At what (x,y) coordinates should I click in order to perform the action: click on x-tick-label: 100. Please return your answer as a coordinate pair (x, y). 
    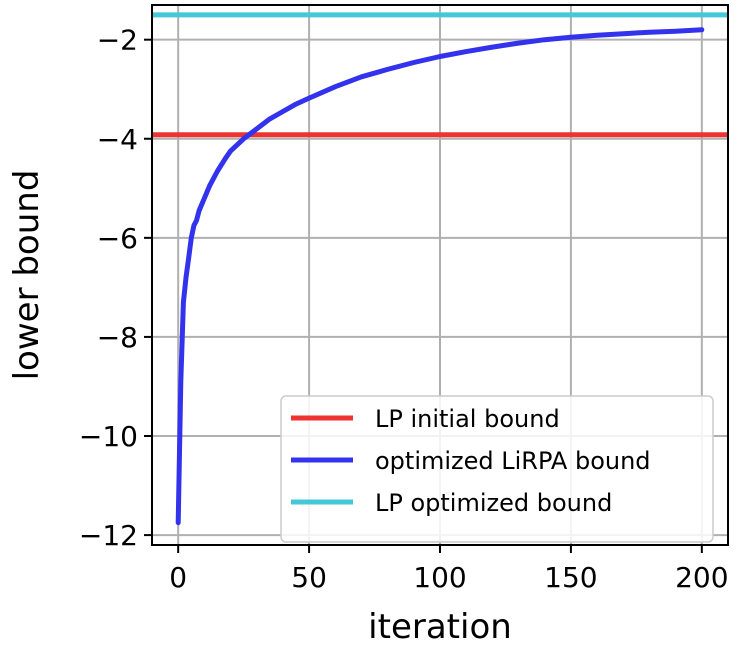
    Looking at the image, I should click on (439, 577).